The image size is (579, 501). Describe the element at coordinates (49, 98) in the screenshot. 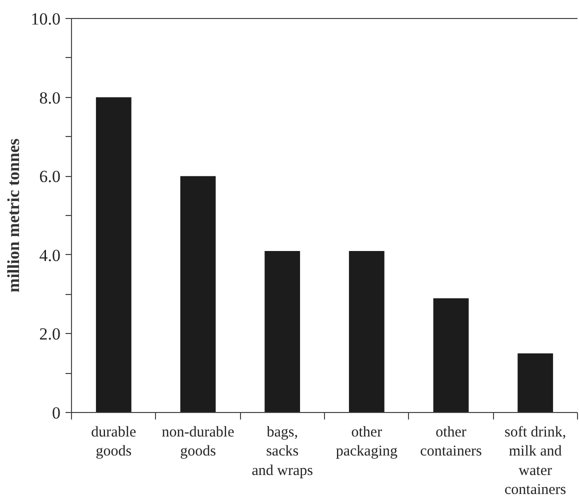

I see `y-tick-label: 8.0` at that location.